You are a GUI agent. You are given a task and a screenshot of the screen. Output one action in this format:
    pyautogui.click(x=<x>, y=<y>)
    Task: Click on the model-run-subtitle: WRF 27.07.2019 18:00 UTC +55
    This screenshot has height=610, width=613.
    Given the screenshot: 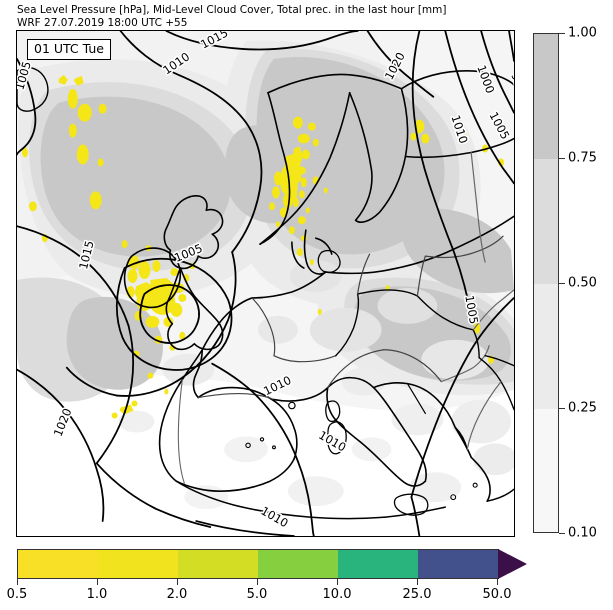 What is the action you would take?
    pyautogui.click(x=102, y=23)
    